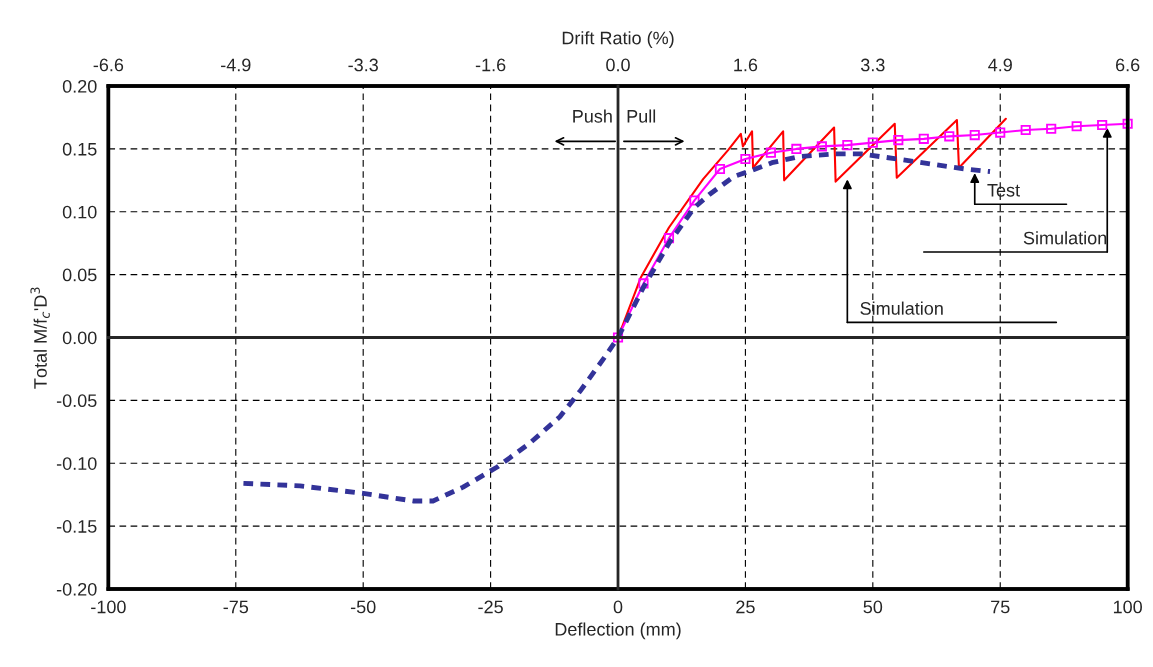 This screenshot has height=667, width=1153. What do you see at coordinates (79, 149) in the screenshot?
I see `y-tick-label: 0.15` at bounding box center [79, 149].